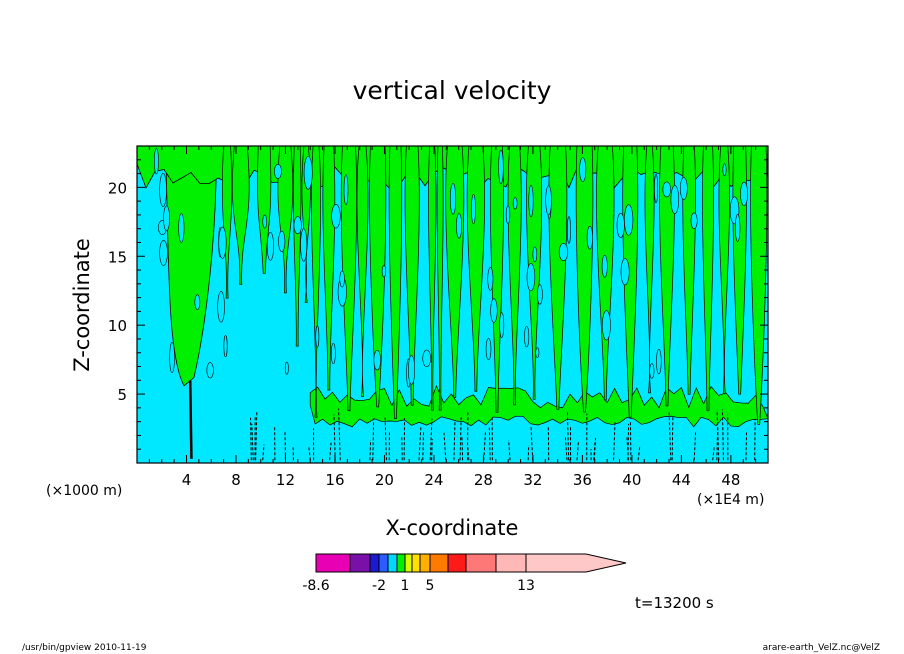  What do you see at coordinates (631, 480) in the screenshot?
I see `x-tick-label-40: 40` at bounding box center [631, 480].